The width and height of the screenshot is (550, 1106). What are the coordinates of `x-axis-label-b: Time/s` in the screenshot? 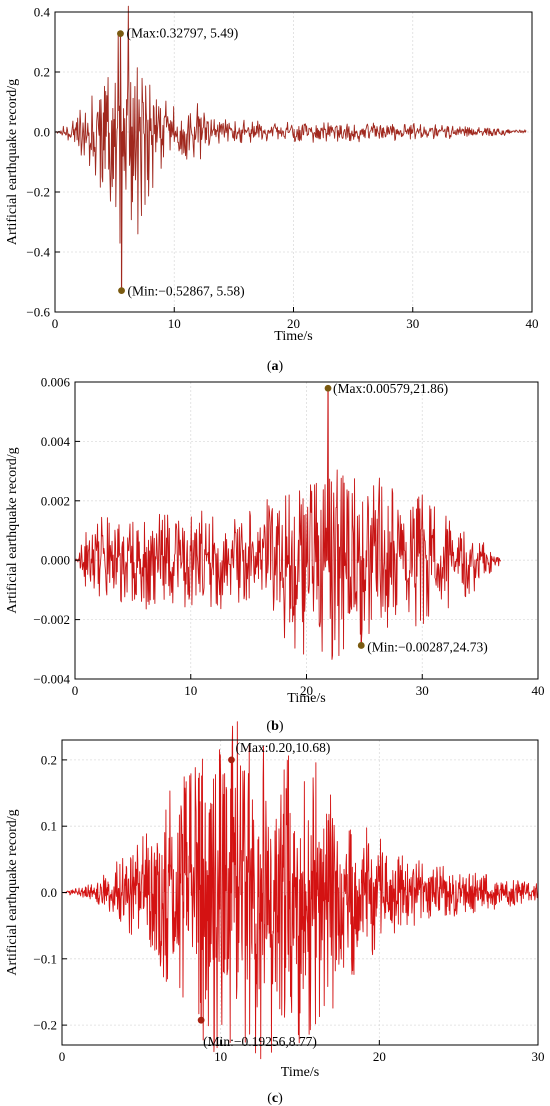 It's located at (306, 698).